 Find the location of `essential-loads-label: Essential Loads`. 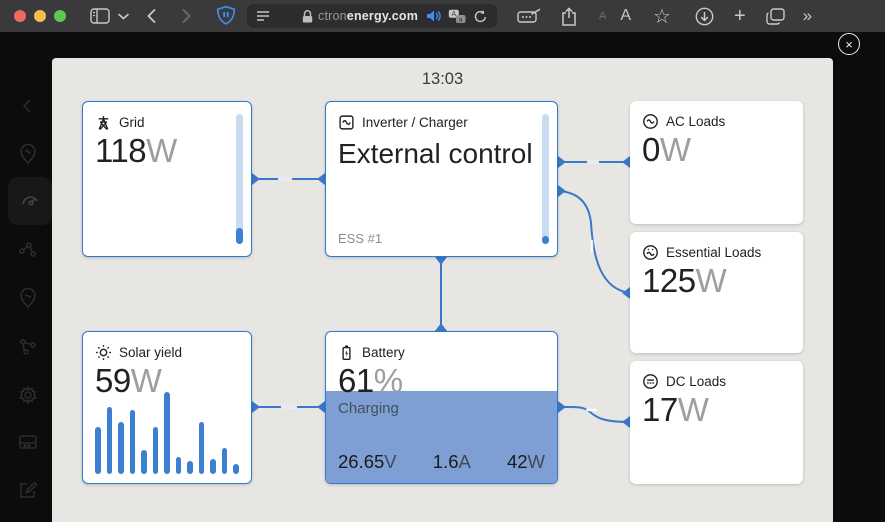

essential-loads-label: Essential Loads is located at coordinates (714, 252).